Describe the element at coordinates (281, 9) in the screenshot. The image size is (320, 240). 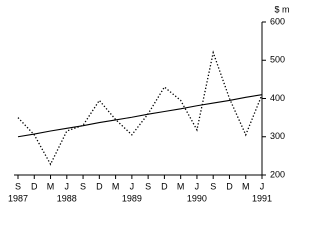
I see `y-unit-label: $ m` at that location.